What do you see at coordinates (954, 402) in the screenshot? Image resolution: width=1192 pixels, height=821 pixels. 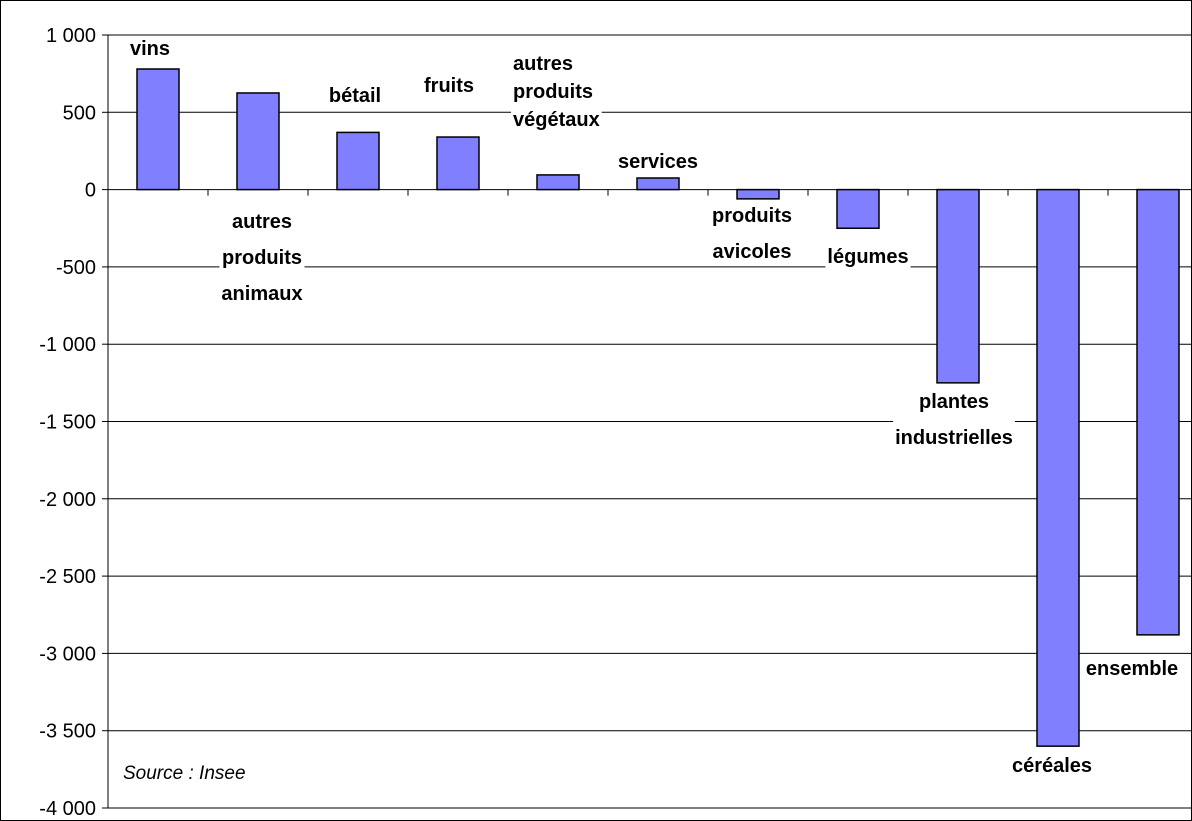 I see `category-label-line: plantes` at bounding box center [954, 402].